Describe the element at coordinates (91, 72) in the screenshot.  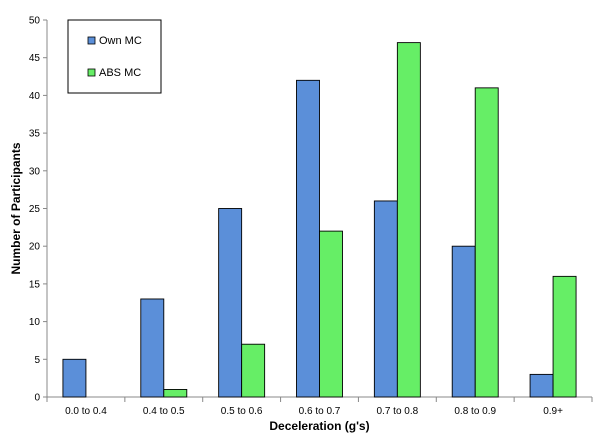
I see `legend-swatch-abs-mc` at that location.